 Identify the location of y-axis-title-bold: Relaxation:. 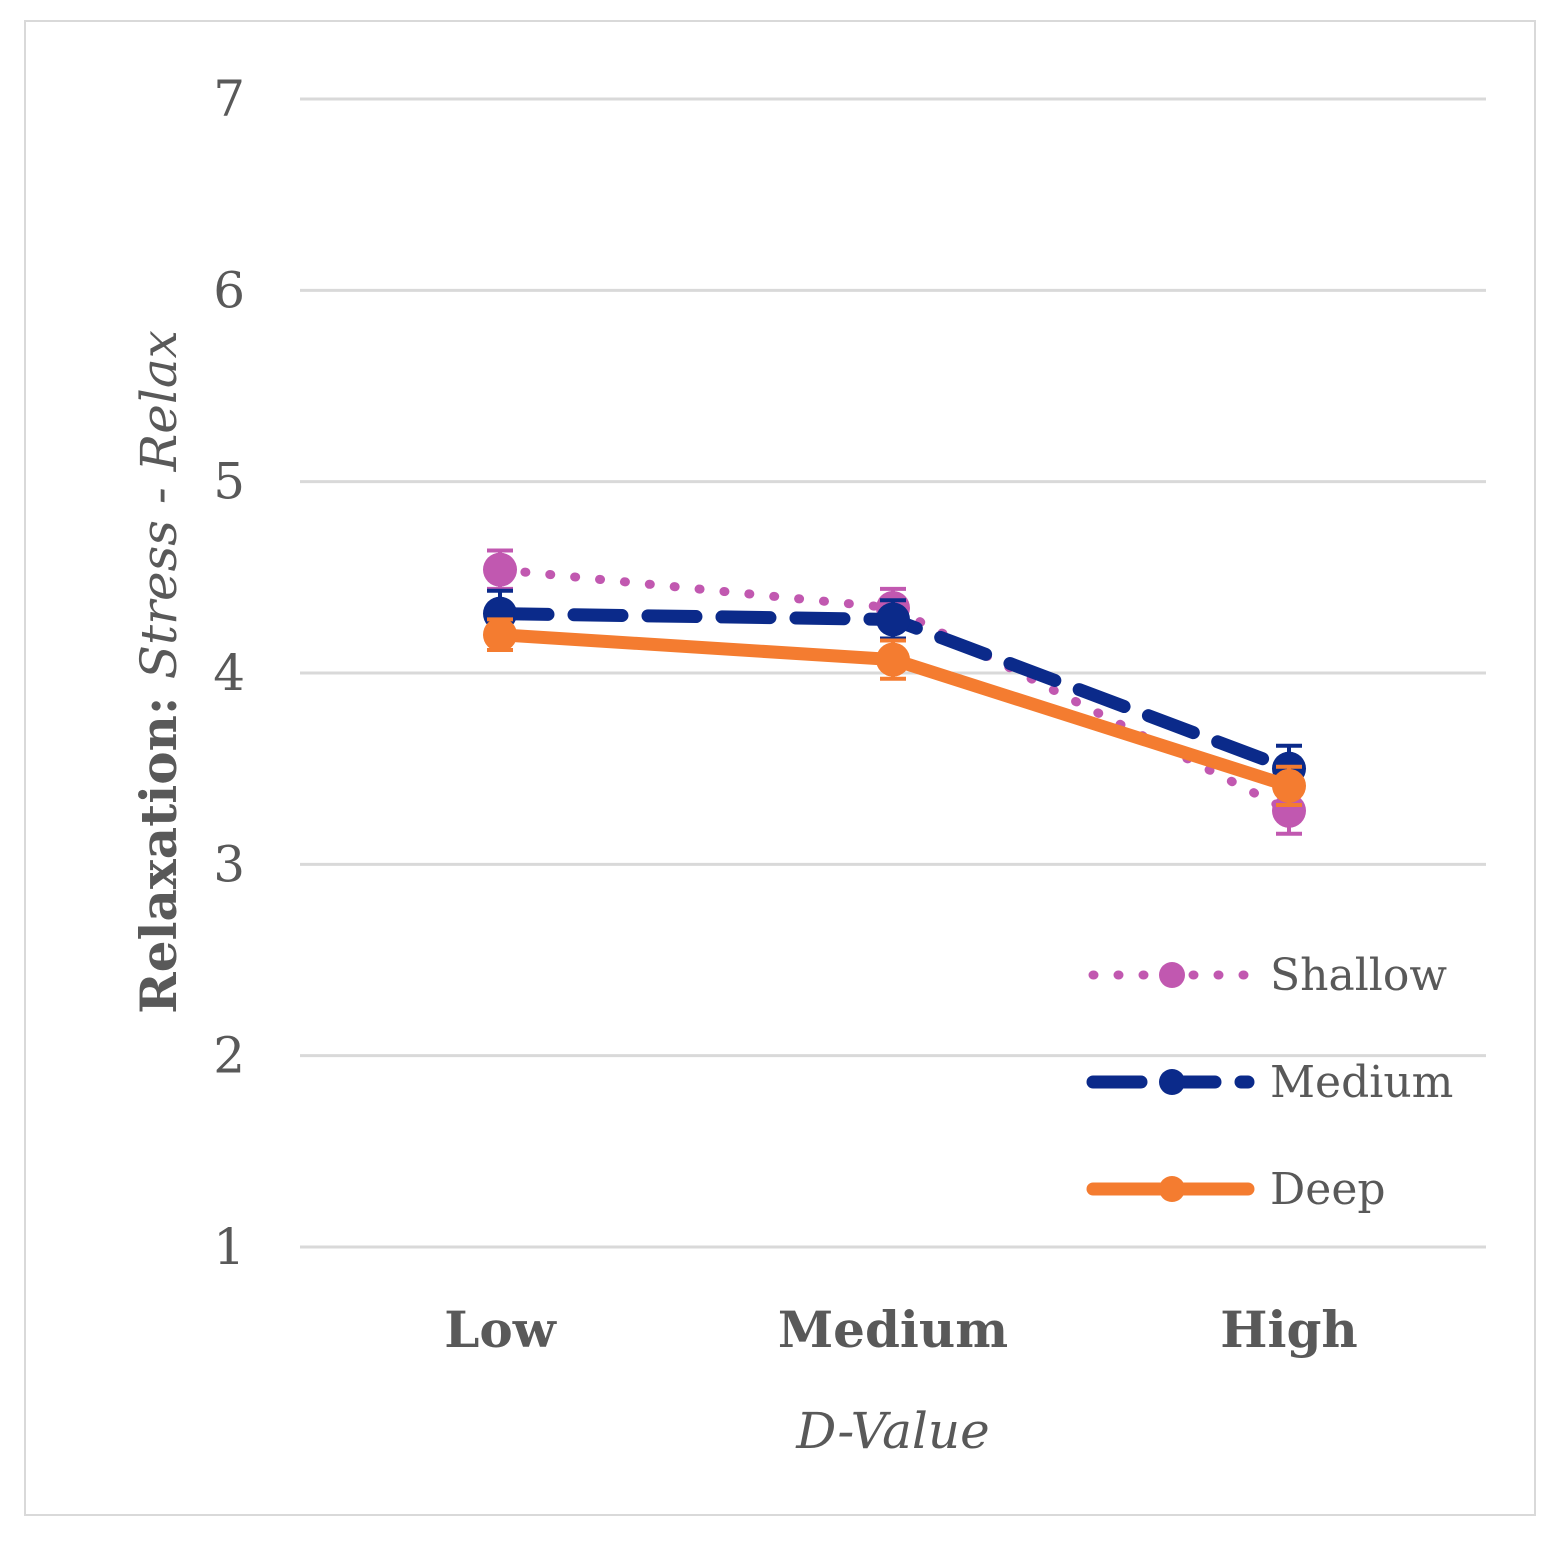
(158, 846).